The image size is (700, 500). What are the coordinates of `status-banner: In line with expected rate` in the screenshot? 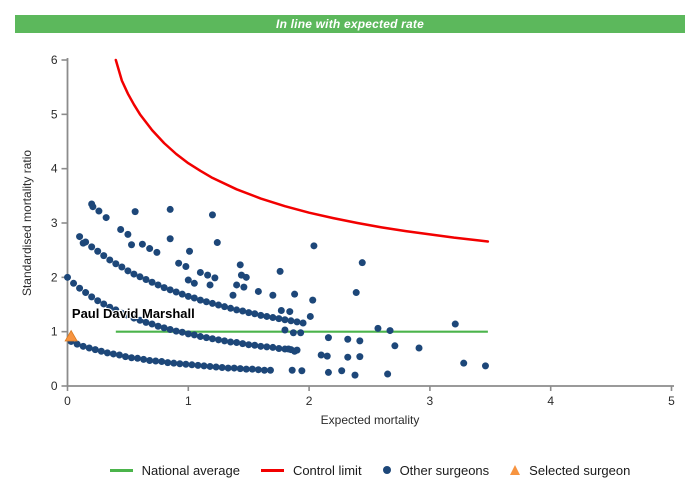 It's located at (350, 24).